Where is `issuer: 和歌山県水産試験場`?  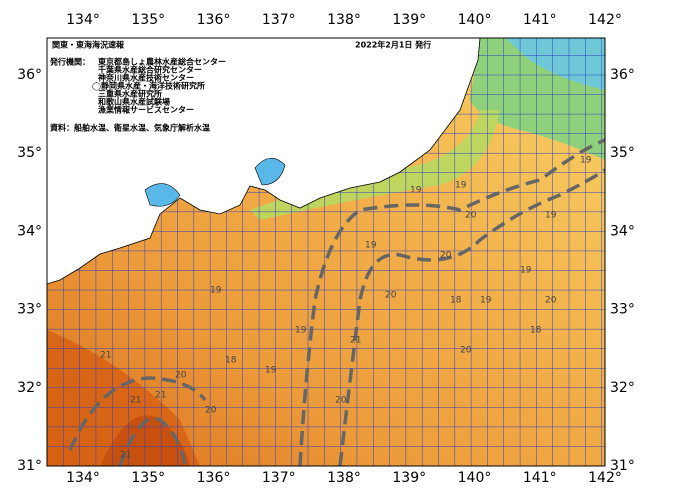 issuer: 和歌山県水産試験場 is located at coordinates (134, 102).